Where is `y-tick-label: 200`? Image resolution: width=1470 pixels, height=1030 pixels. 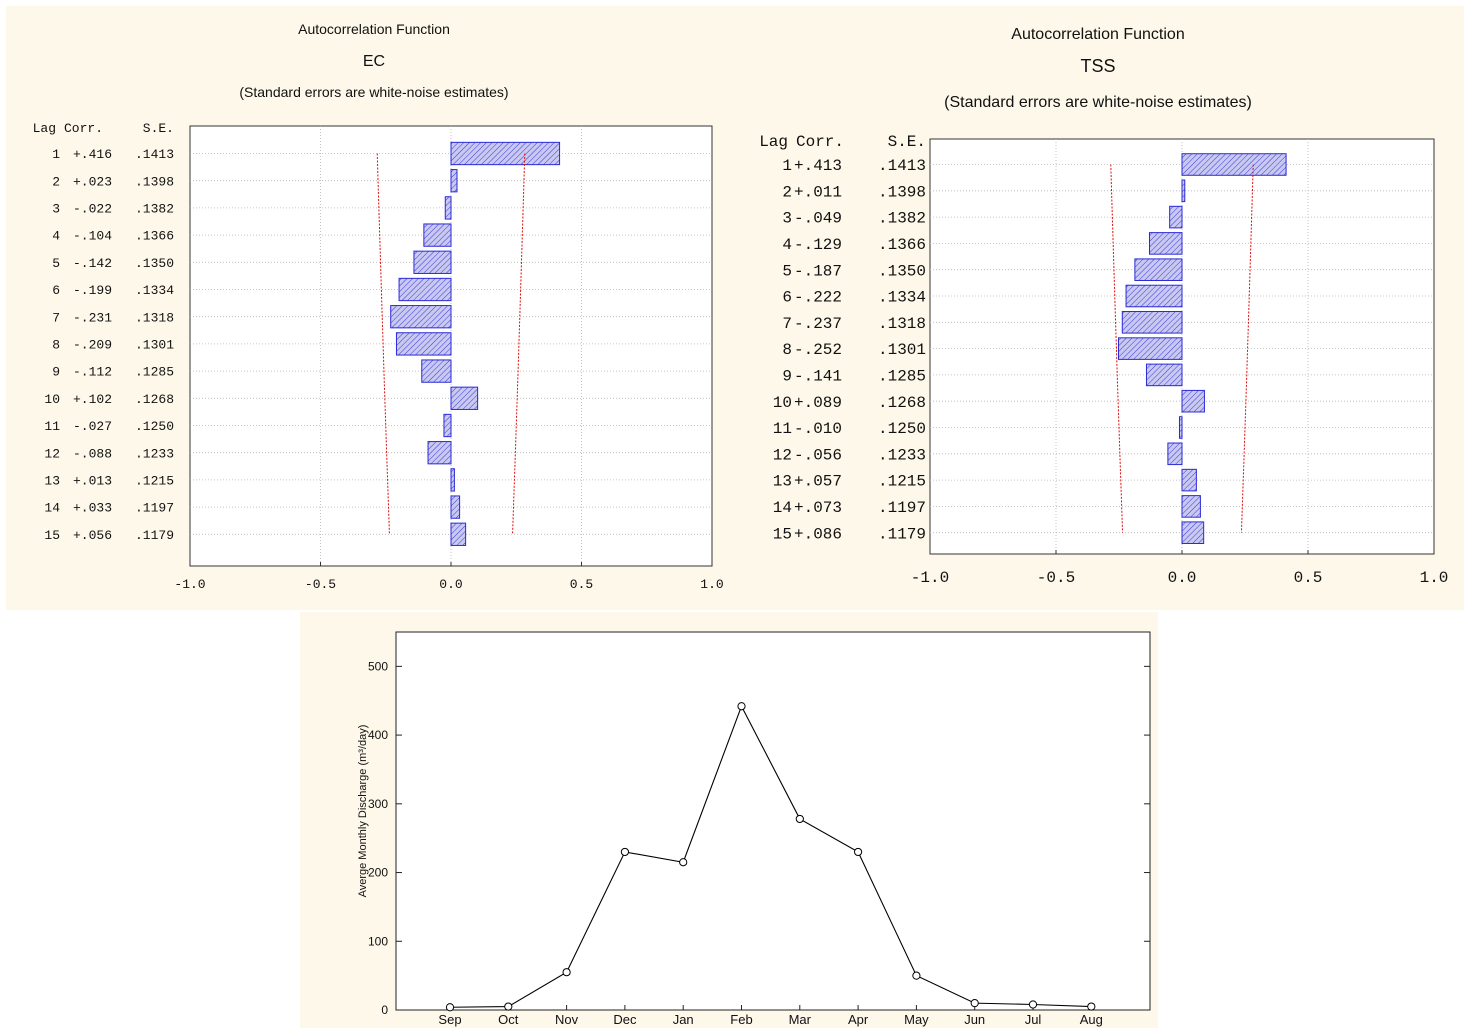
y-tick-label: 200 is located at coordinates (378, 873).